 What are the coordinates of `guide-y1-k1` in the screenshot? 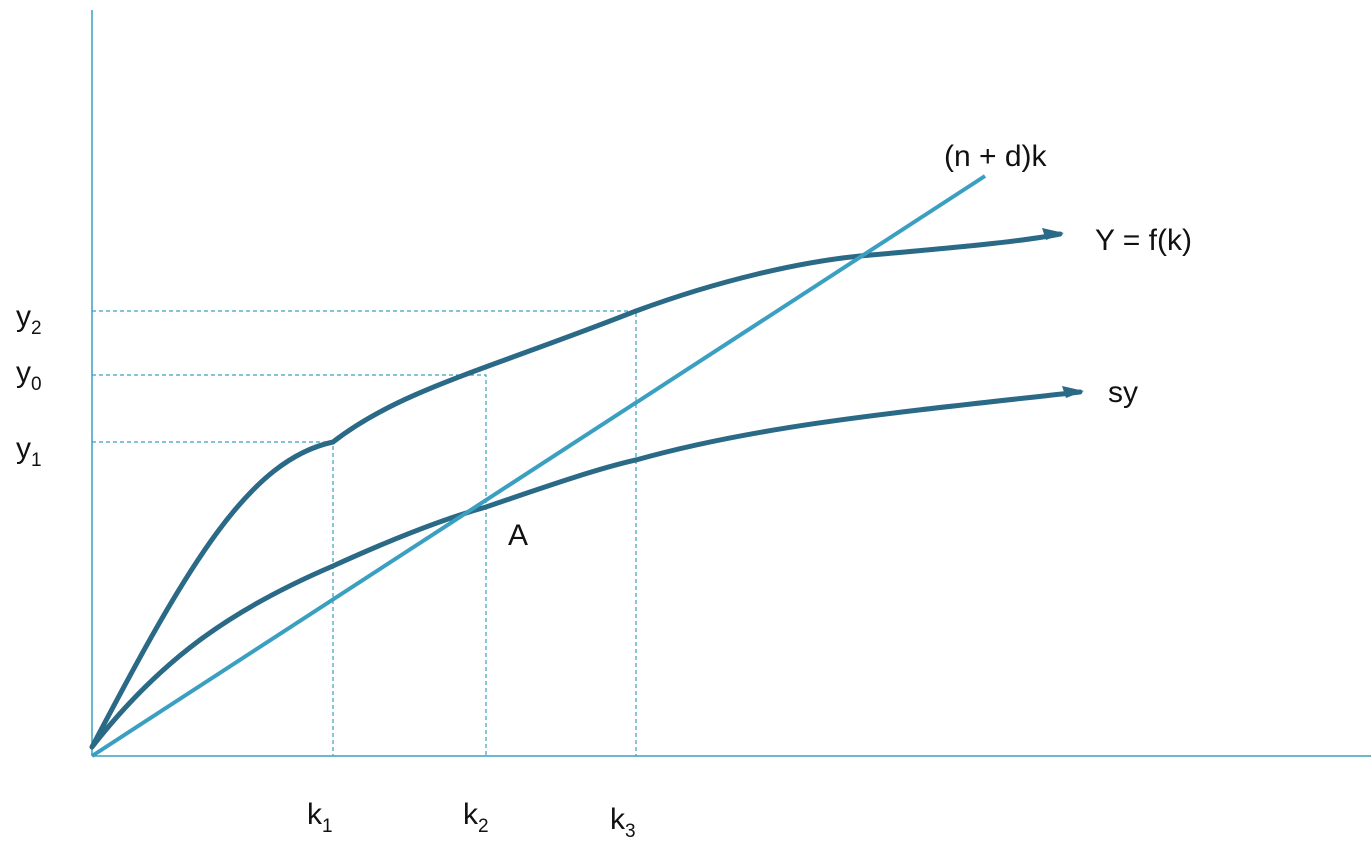 It's located at (213, 598).